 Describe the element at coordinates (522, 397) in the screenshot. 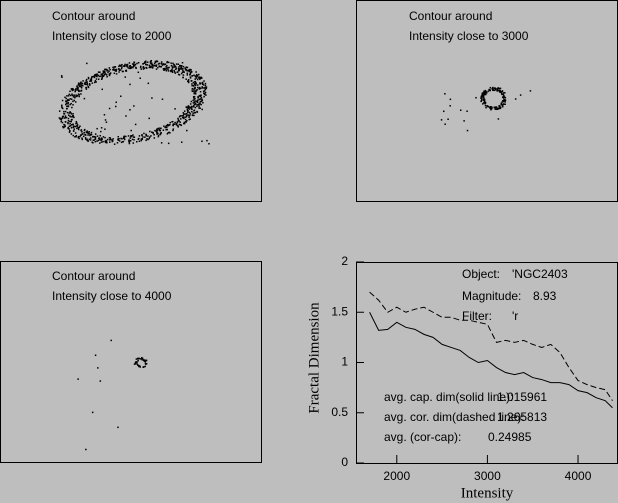

I see `annotation-value: 1.015961` at that location.